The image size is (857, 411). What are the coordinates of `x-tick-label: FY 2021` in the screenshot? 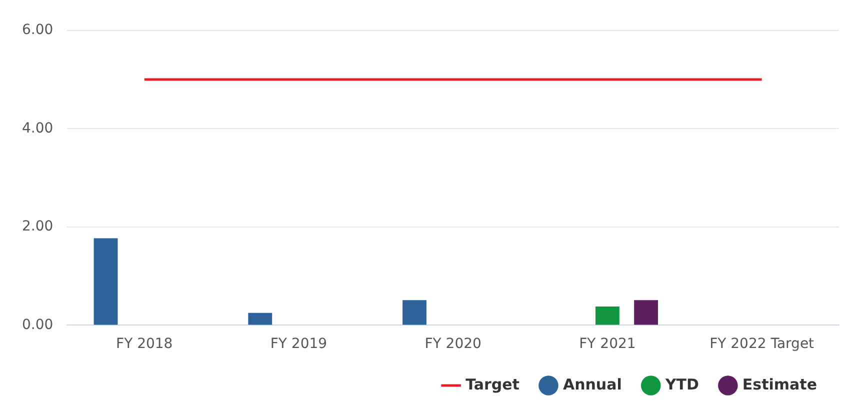 It's located at (607, 344).